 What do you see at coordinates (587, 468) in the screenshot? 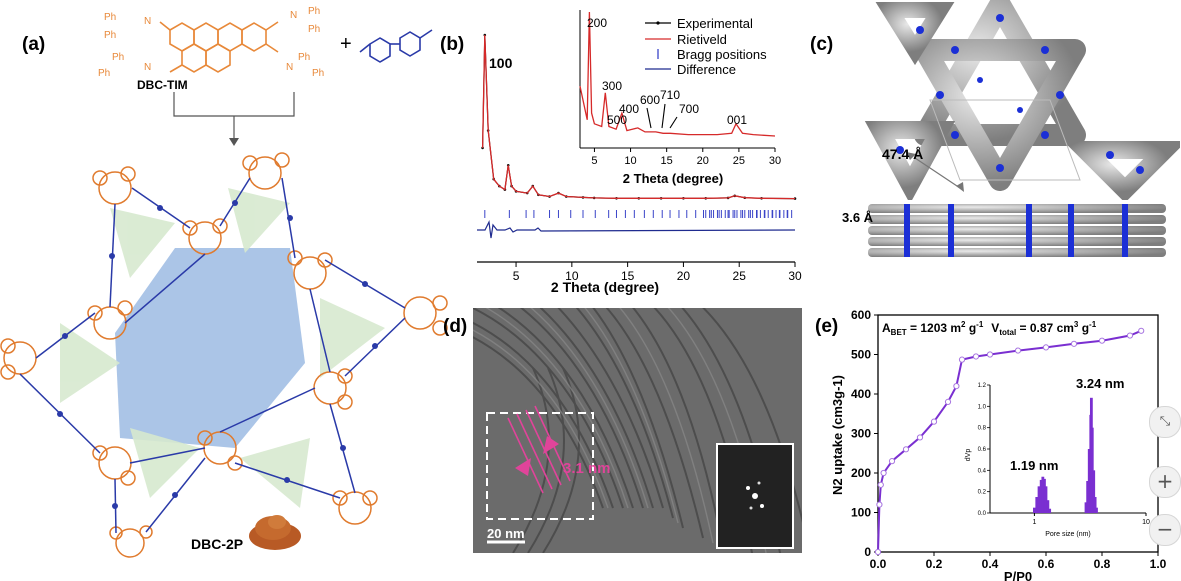
I see `fringe-spacing-label: 3.1 nm` at bounding box center [587, 468].